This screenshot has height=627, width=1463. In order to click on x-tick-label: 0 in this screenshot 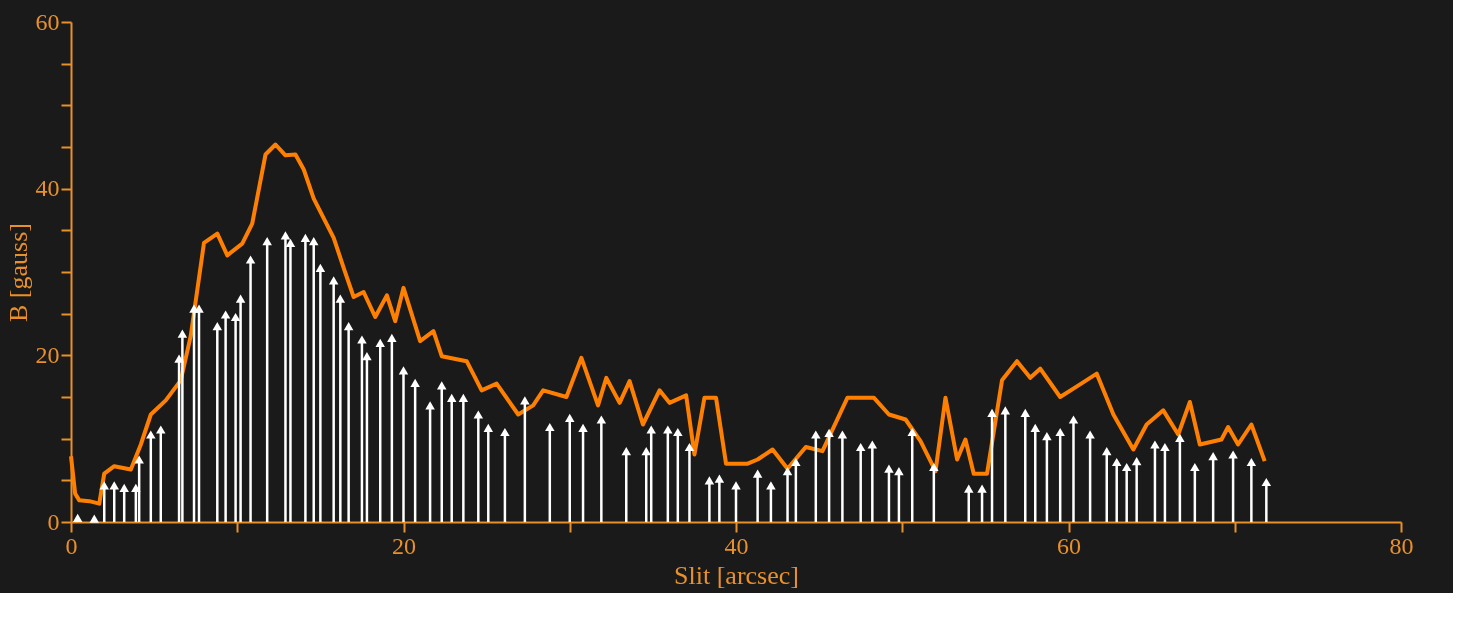, I will do `click(71, 545)`.